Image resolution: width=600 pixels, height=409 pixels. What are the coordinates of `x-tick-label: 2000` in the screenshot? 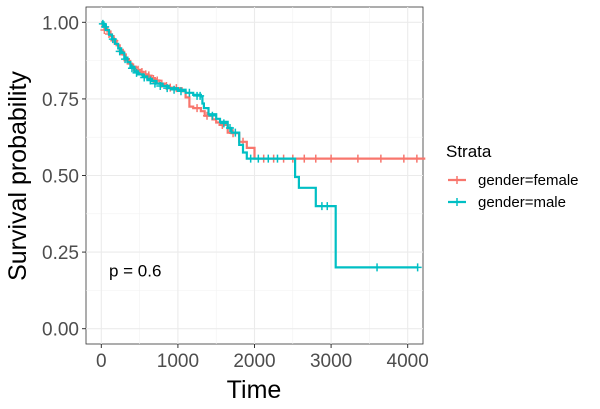 It's located at (254, 361).